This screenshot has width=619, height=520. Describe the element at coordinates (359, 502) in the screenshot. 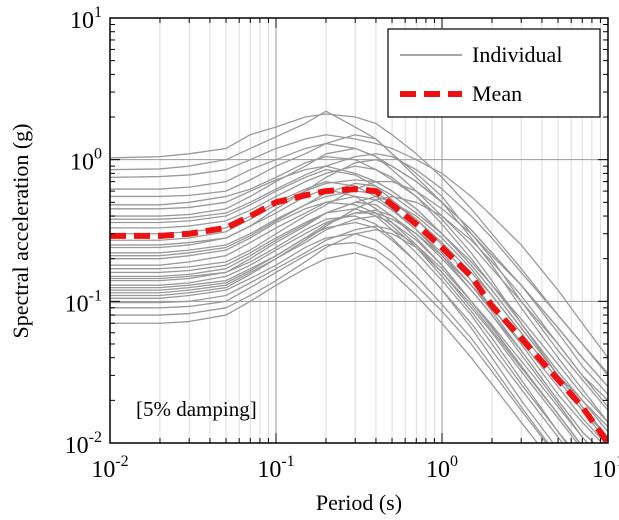

I see `x-axis-label: Period (s)` at that location.